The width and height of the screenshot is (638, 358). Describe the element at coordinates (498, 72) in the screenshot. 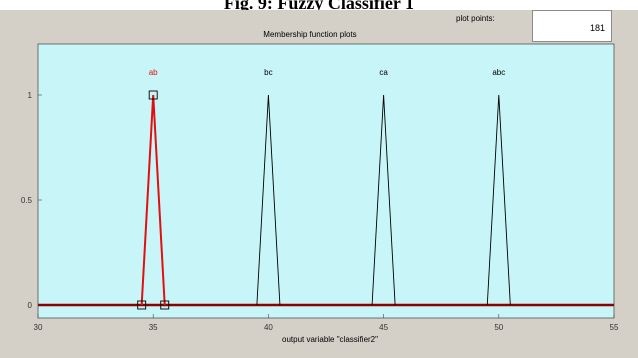

I see `mf-label-abc: abc` at that location.